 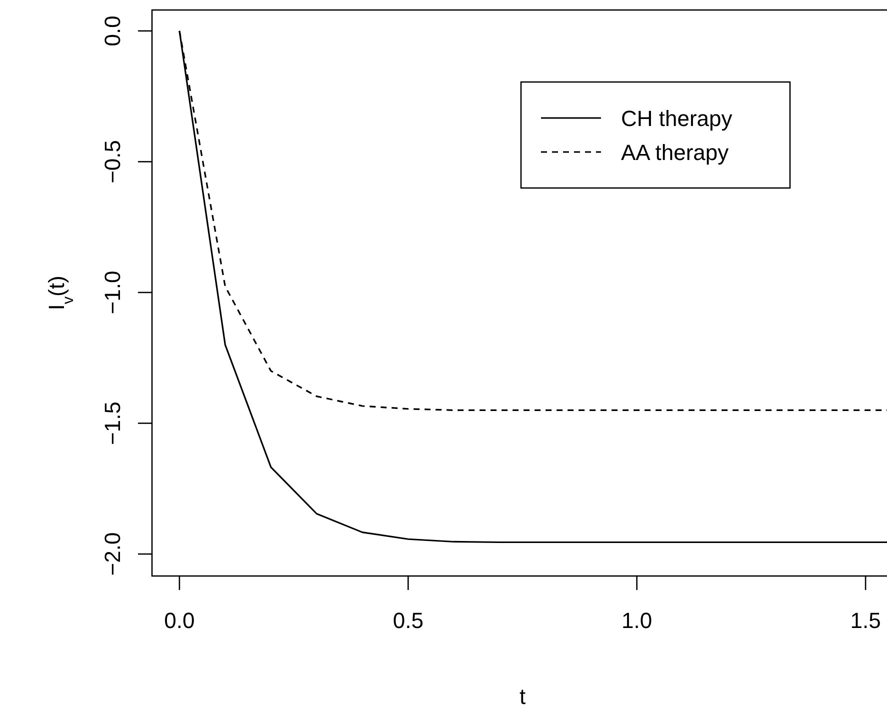 What do you see at coordinates (179, 620) in the screenshot?
I see `x-tick-label: 0.0` at bounding box center [179, 620].